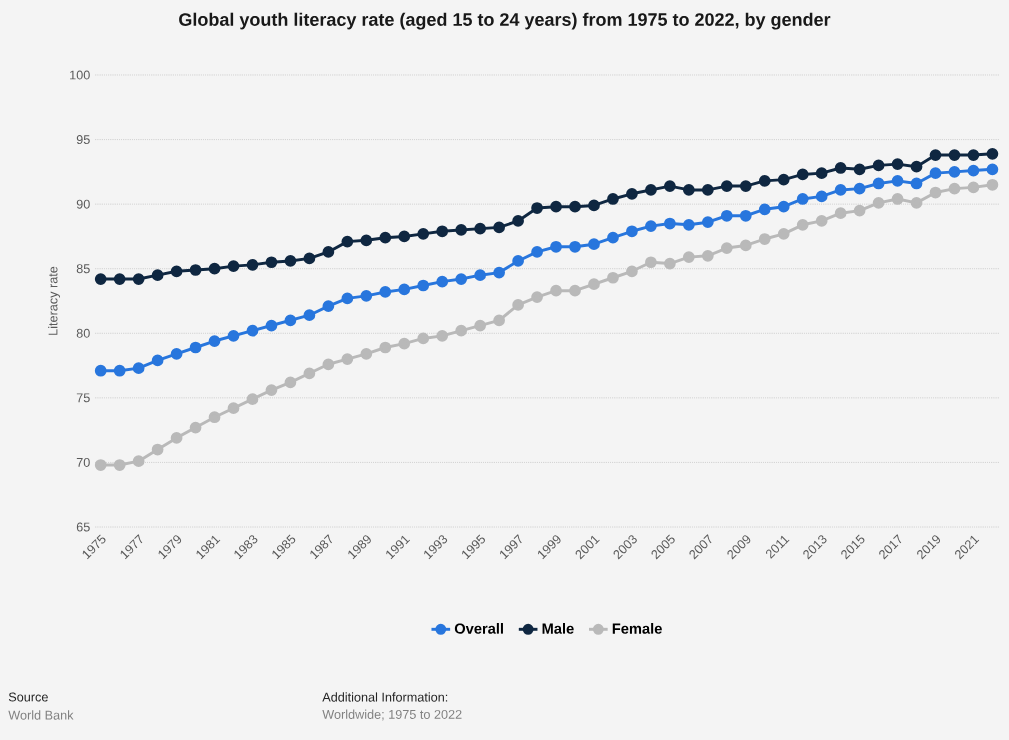 This screenshot has height=740, width=1009. Describe the element at coordinates (80, 75) in the screenshot. I see `y-tick-label: 100` at that location.